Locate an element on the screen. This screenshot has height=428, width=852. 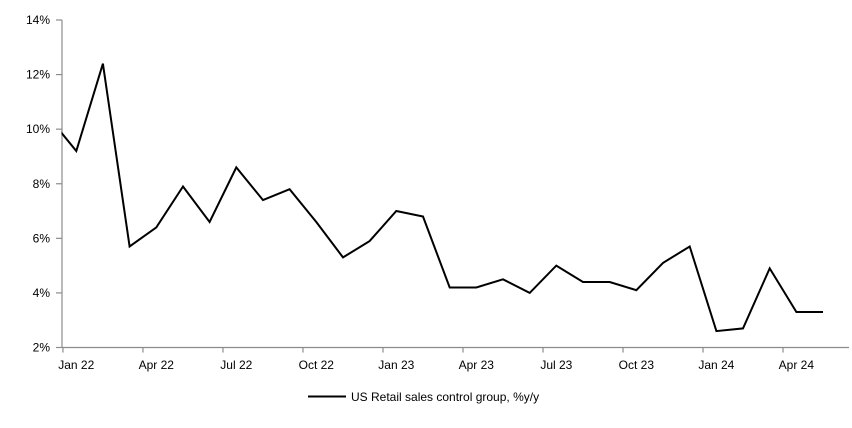
y-tick-label: 12% is located at coordinates (38, 75).